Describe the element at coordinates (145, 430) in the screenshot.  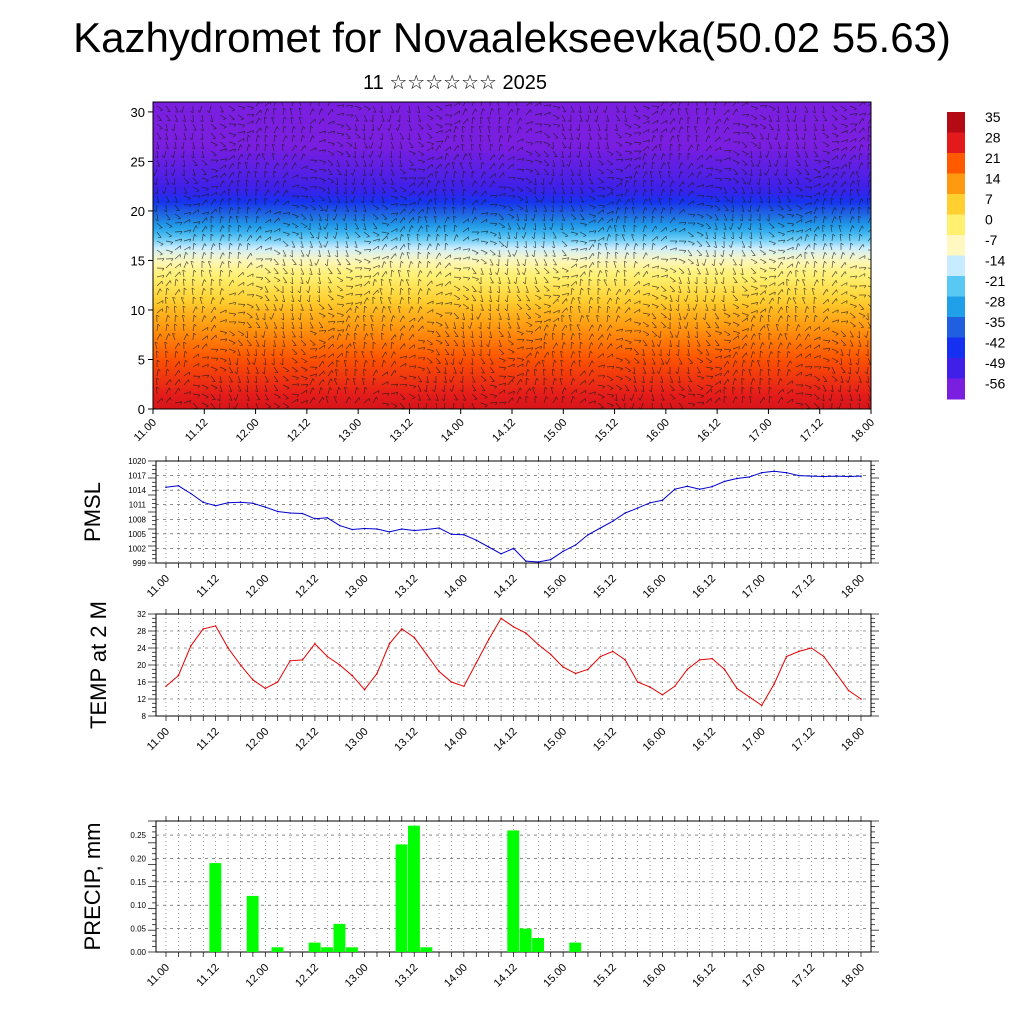
I see `heatmap-xtick-label: 11.00` at that location.